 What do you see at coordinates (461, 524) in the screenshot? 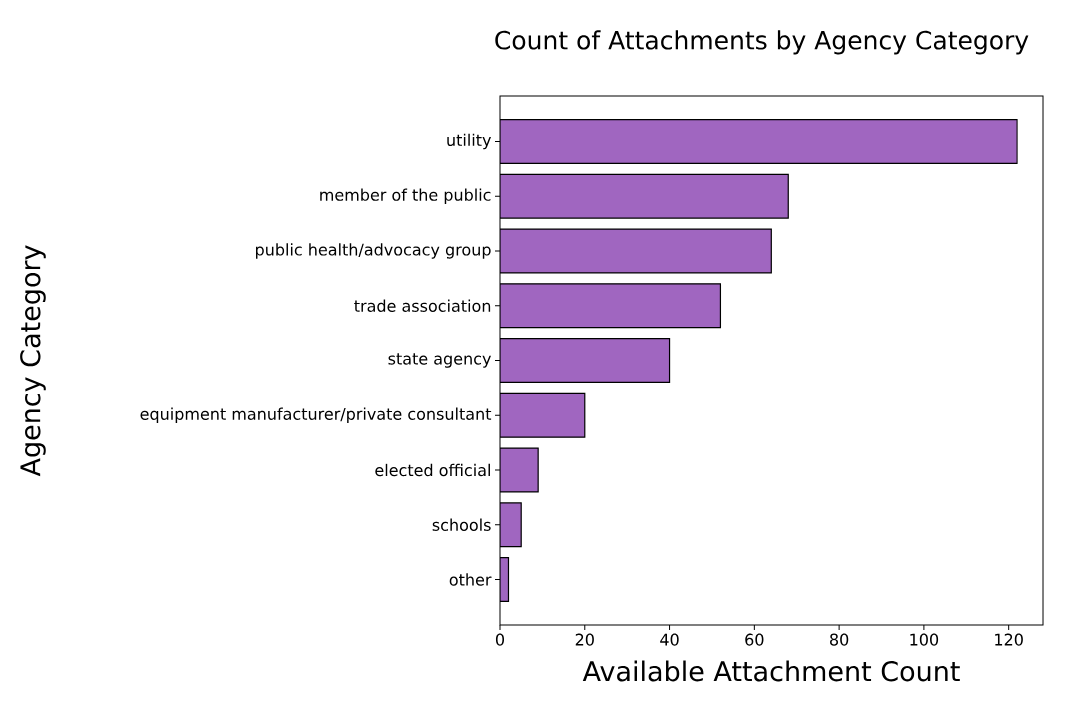
I see `y-tick-label: schools` at bounding box center [461, 524].